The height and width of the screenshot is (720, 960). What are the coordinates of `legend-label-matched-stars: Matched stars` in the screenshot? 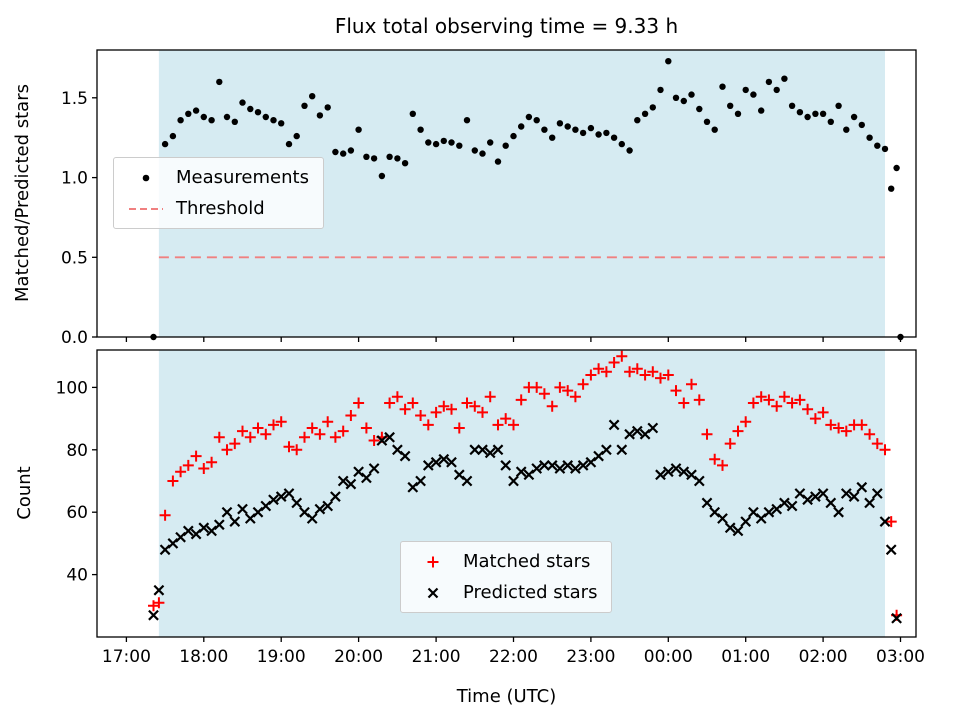 It's located at (527, 561).